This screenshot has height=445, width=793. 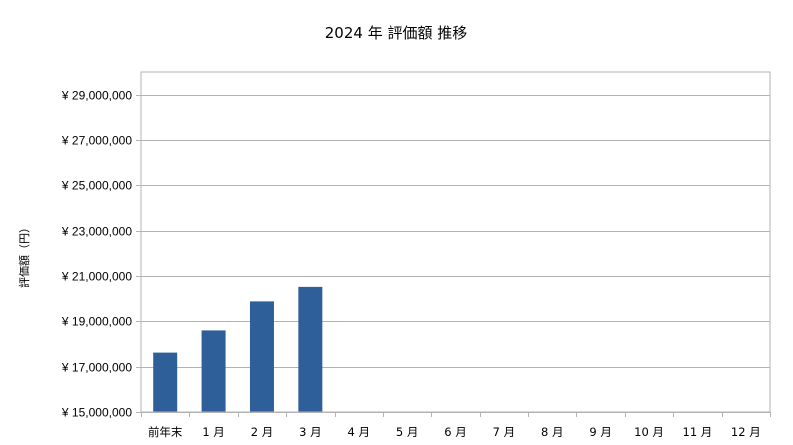 What do you see at coordinates (165, 432) in the screenshot?
I see `x-tick-label: 前年末` at bounding box center [165, 432].